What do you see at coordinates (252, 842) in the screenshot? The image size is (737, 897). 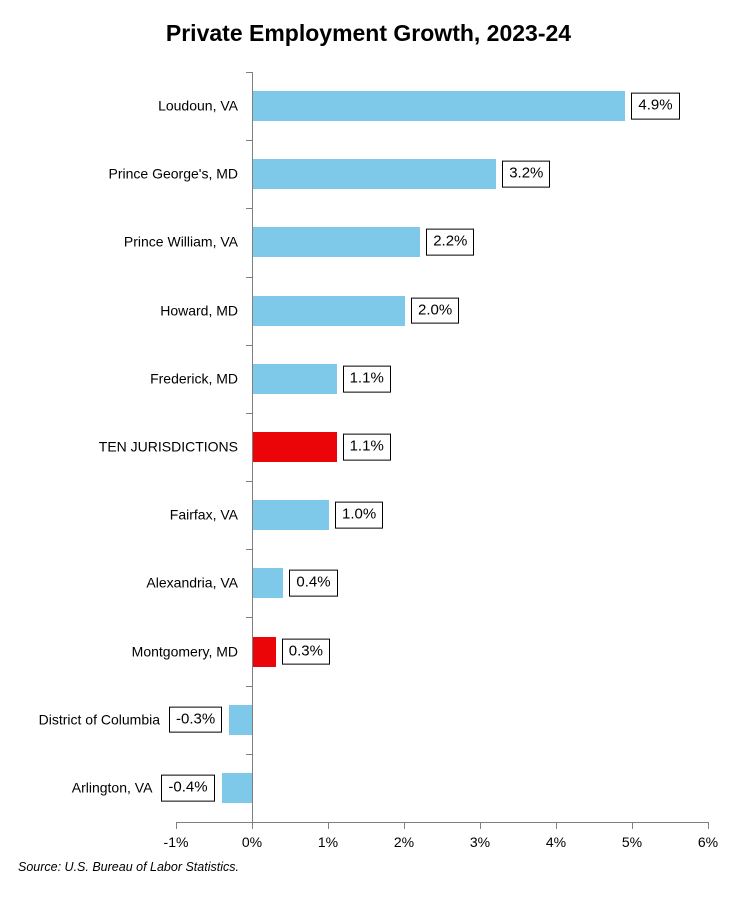 I see `value-axis-tick-label: 0%` at bounding box center [252, 842].